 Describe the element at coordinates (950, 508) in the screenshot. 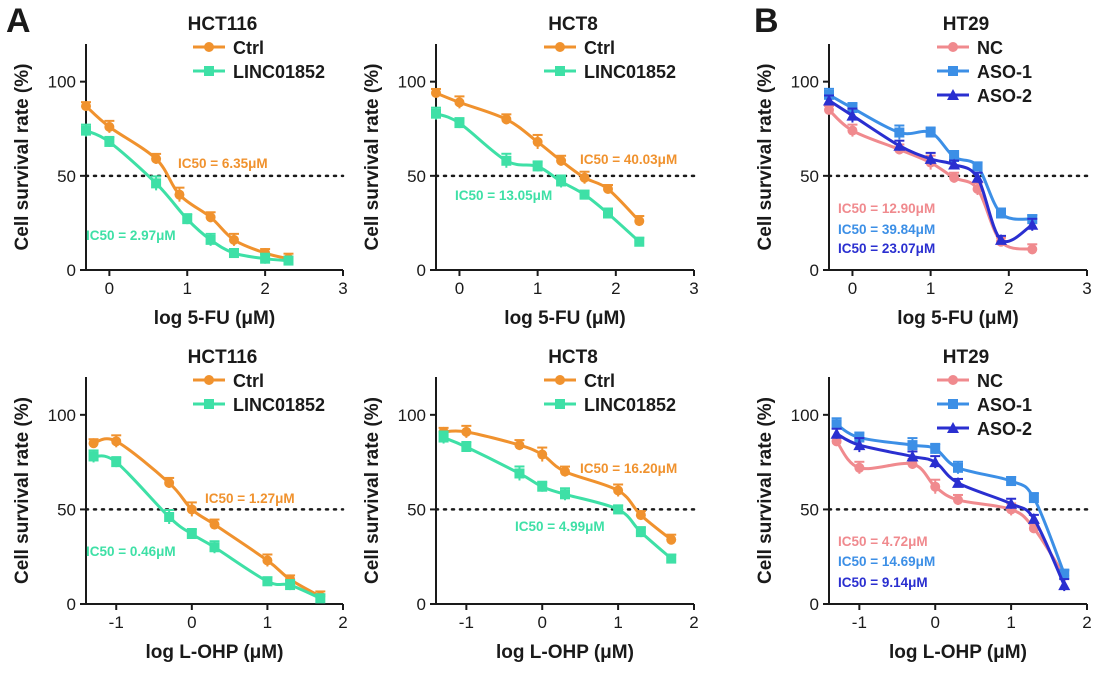

I see `series-nc` at that location.